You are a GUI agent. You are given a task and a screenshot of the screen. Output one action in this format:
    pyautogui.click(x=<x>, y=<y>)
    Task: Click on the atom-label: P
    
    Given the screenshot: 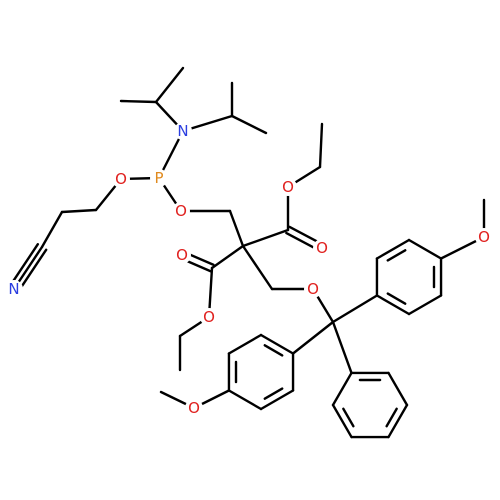 What is the action you would take?
    pyautogui.click(x=158, y=178)
    